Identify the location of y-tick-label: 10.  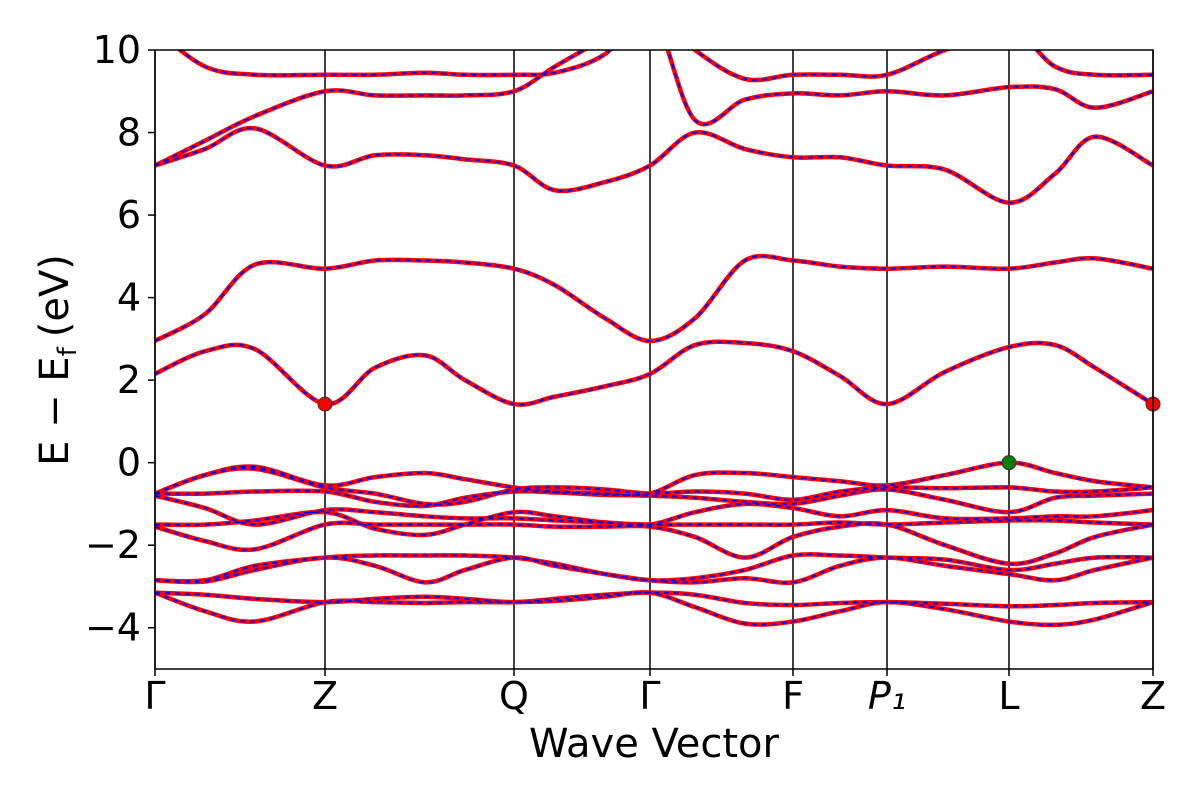
(117, 50).